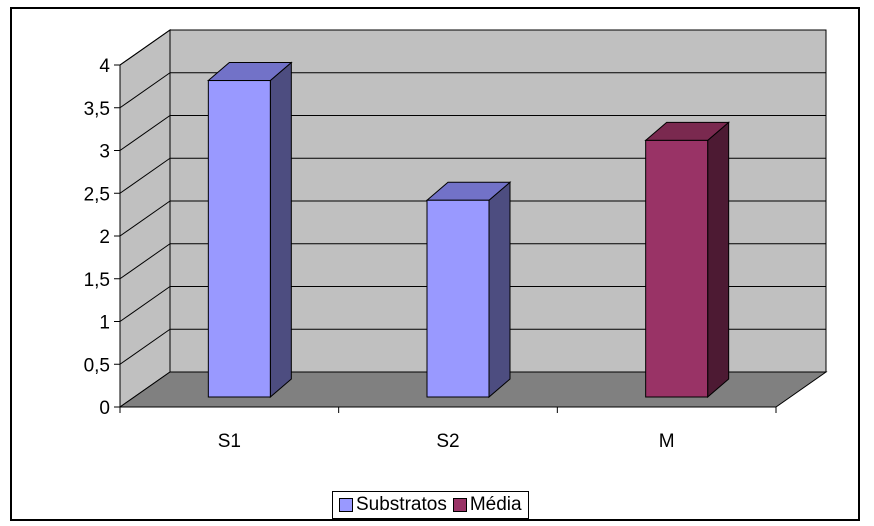 Image resolution: width=874 pixels, height=526 pixels. What do you see at coordinates (718, 260) in the screenshot?
I see `bar-m-side` at bounding box center [718, 260].